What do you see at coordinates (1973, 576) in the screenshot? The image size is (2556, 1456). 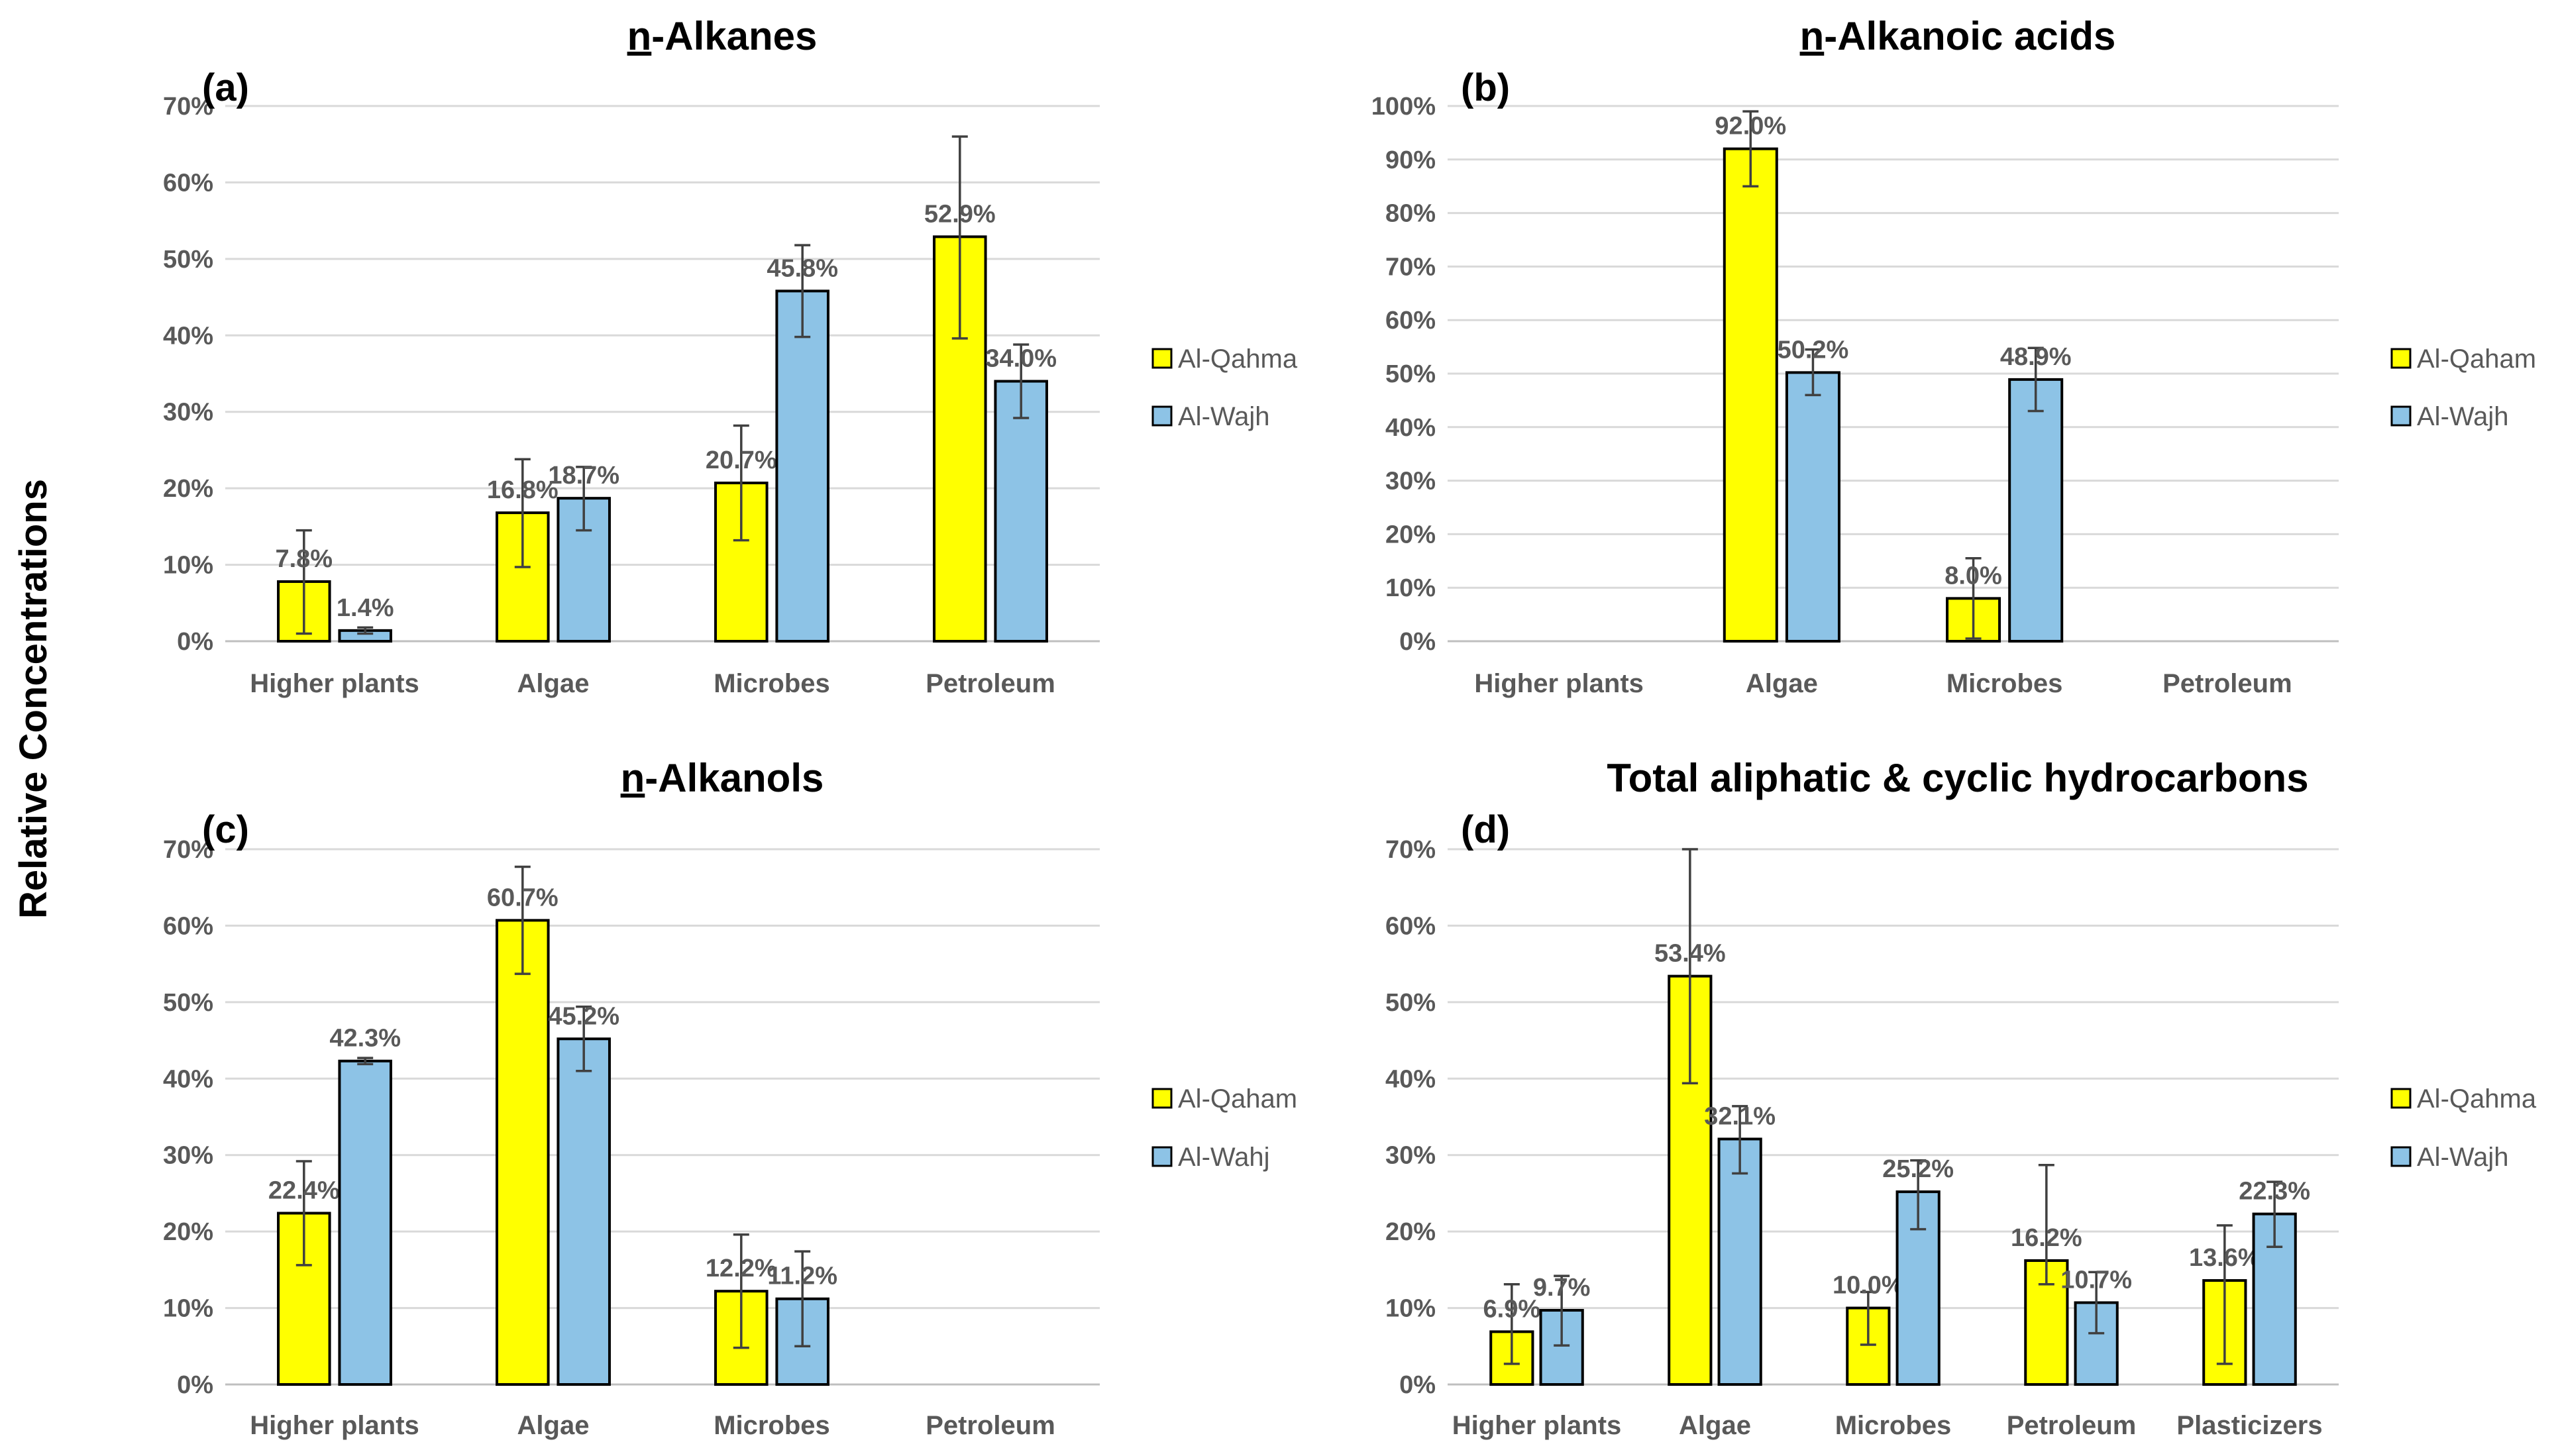 I see `data-label: 8.0%` at bounding box center [1973, 576].